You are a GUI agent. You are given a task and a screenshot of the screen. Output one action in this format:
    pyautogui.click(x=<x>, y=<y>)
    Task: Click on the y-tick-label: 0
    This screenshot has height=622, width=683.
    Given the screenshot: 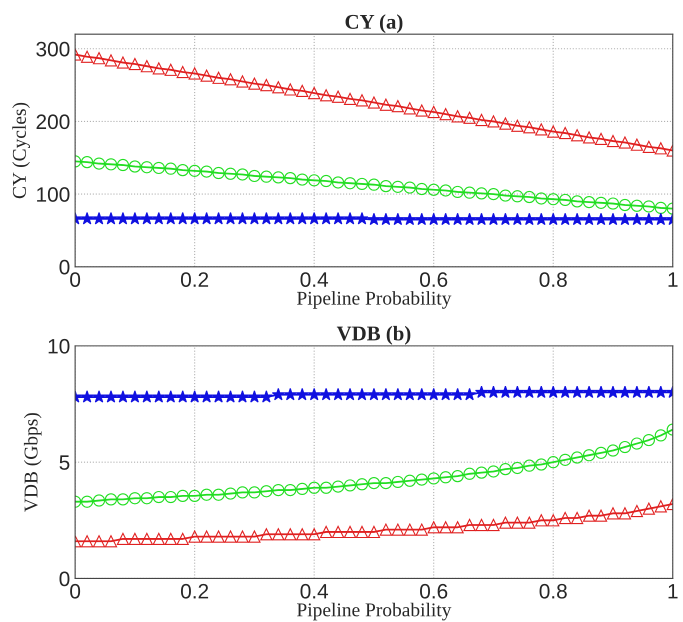 What is the action you would take?
    pyautogui.click(x=64, y=578)
    